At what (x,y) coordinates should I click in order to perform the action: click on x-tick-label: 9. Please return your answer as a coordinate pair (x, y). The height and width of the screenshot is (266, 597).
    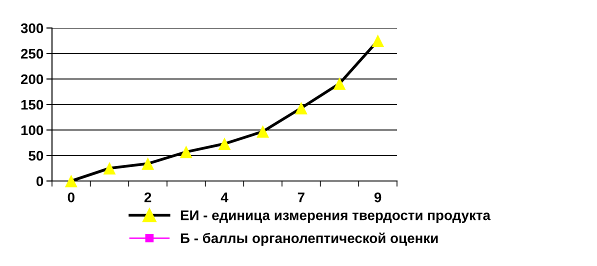
    Looking at the image, I should click on (378, 197).